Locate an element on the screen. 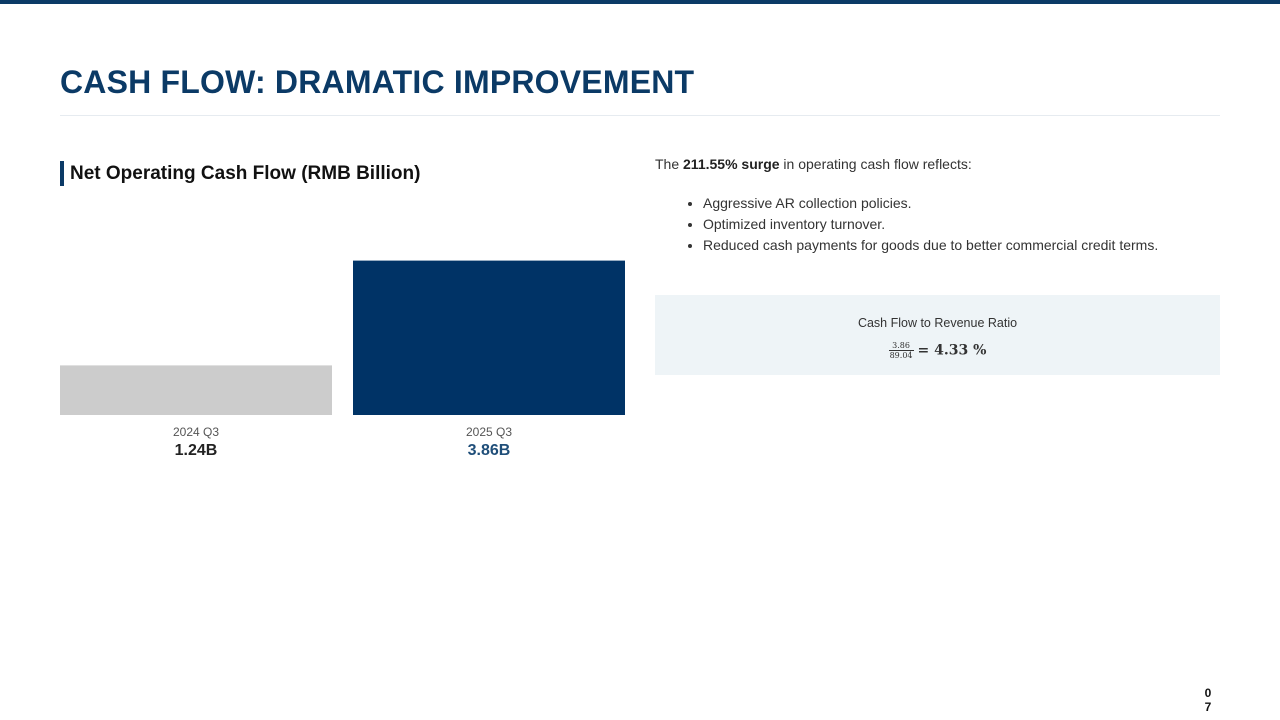 The width and height of the screenshot is (1280, 720). top-accent-bar is located at coordinates (640, 2).